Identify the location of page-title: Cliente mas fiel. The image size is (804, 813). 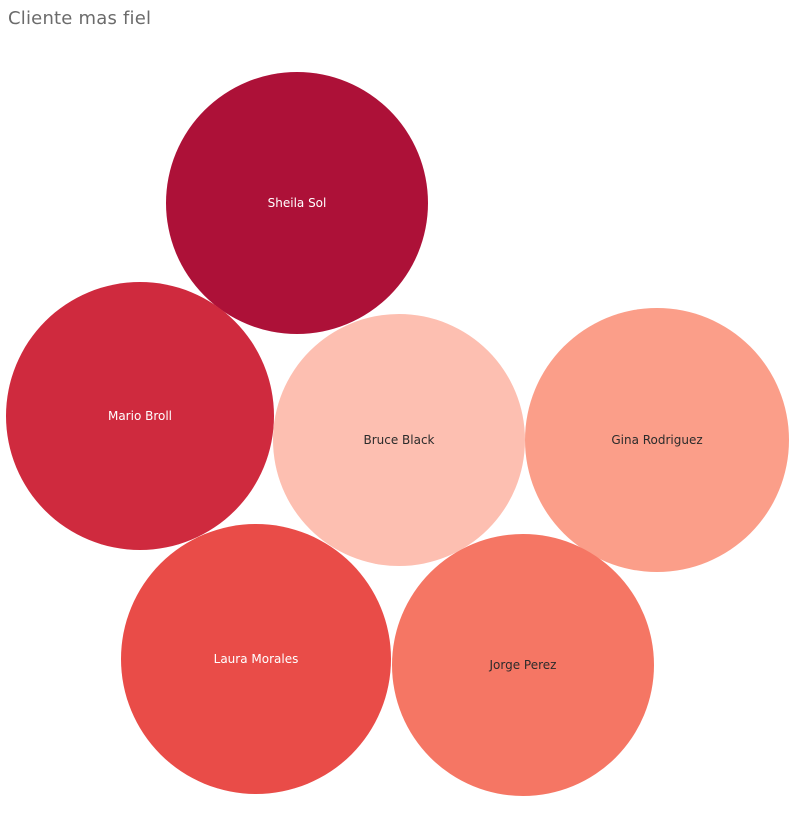
(80, 18).